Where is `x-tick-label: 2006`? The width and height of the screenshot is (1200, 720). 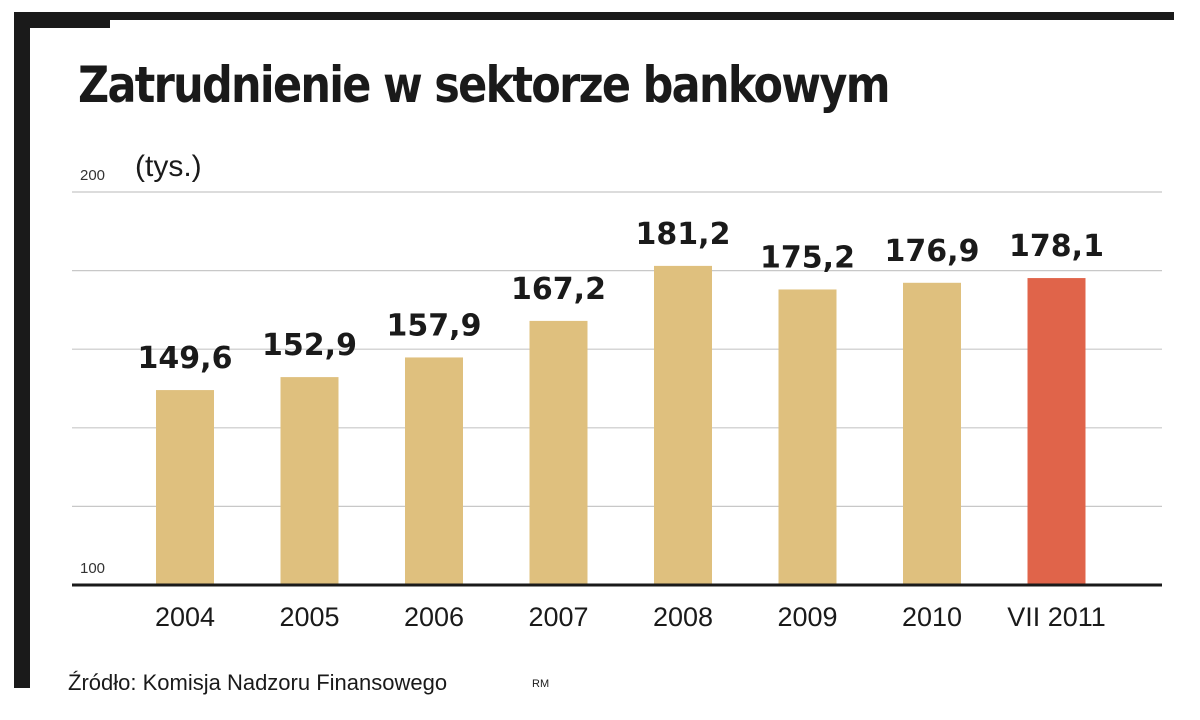
x-tick-label: 2006 is located at coordinates (434, 617).